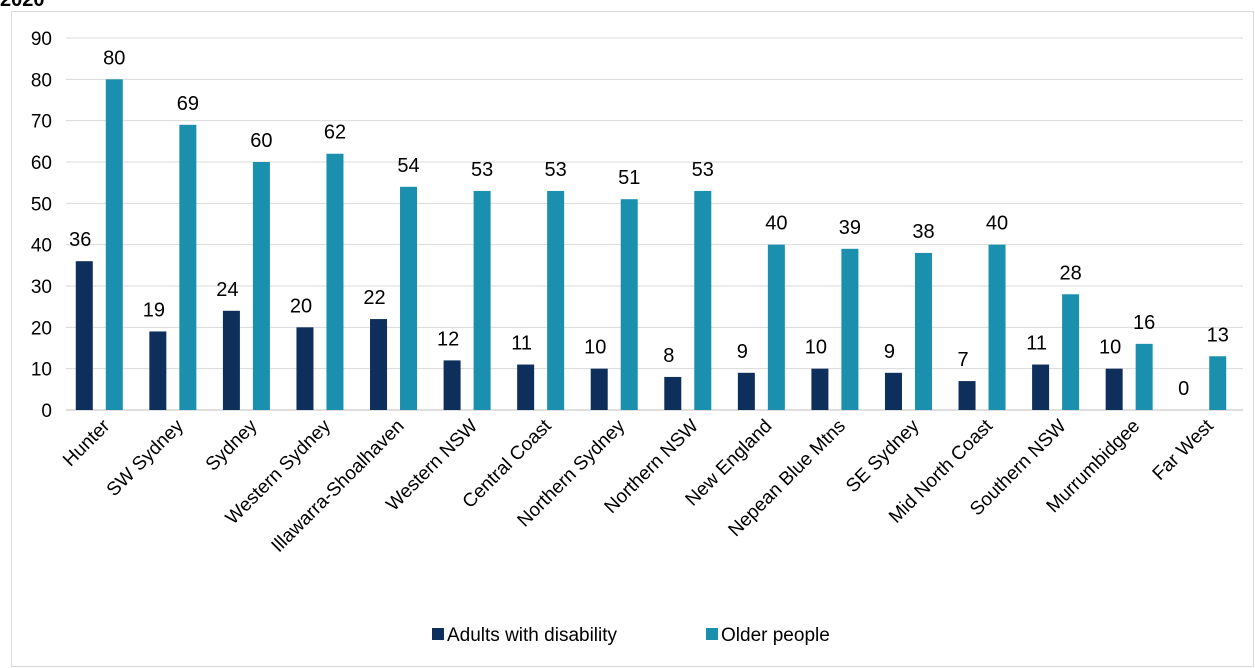 The image size is (1255, 668). Describe the element at coordinates (87, 443) in the screenshot. I see `x-tick-label: Hunter` at that location.